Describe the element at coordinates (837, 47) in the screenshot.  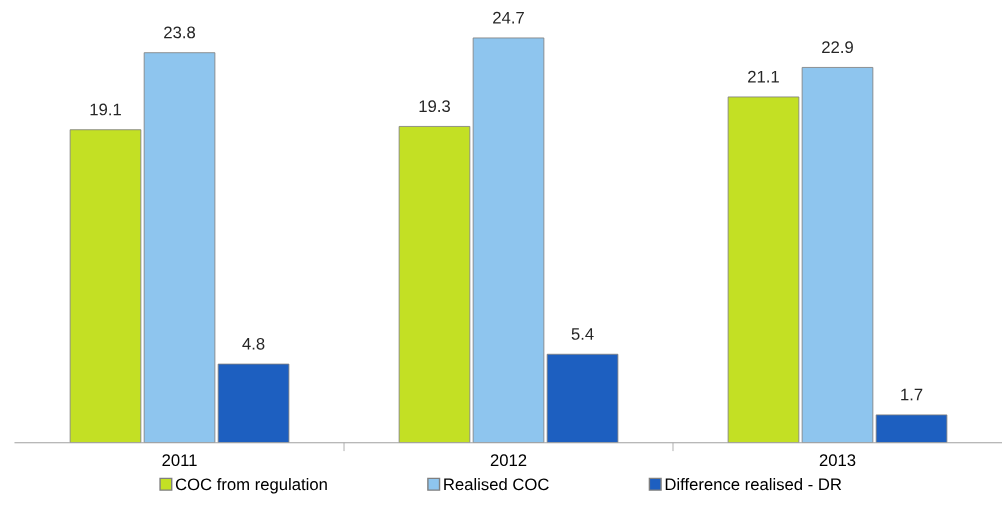
I see `data-label: 22.9` at that location.